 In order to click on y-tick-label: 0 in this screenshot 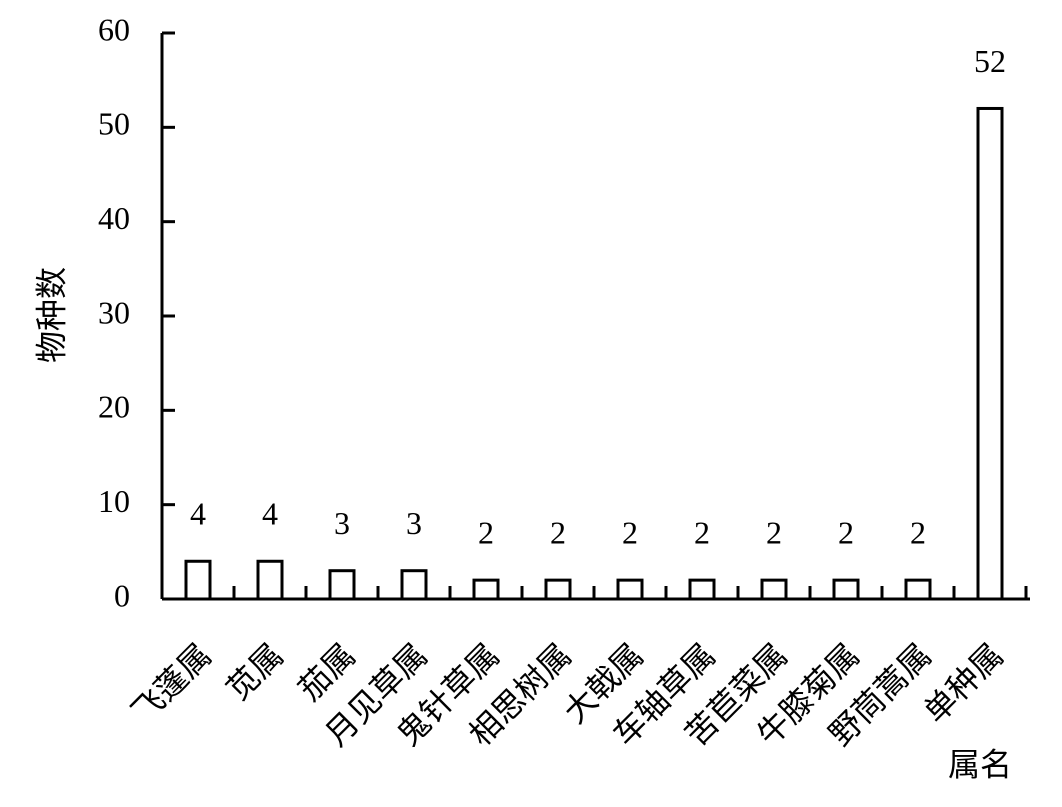, I will do `click(122, 595)`.